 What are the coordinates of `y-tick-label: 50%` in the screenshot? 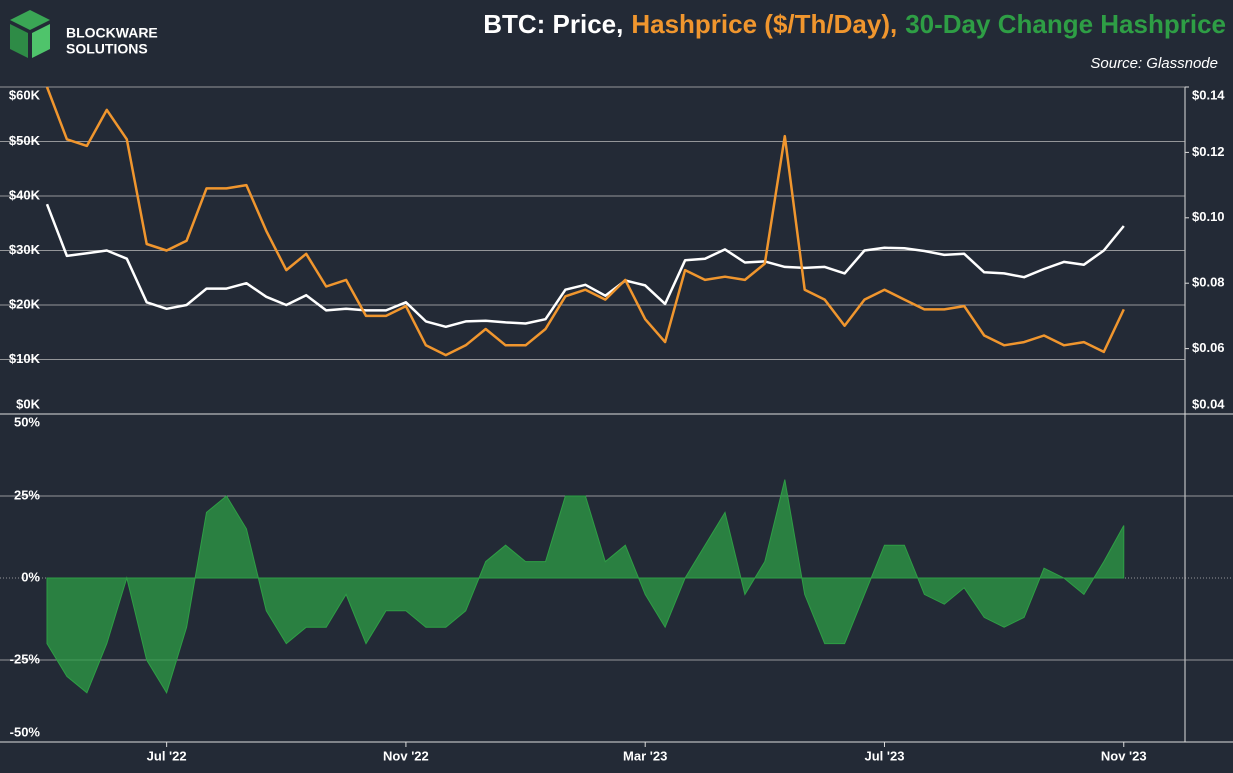 It's located at (27, 421).